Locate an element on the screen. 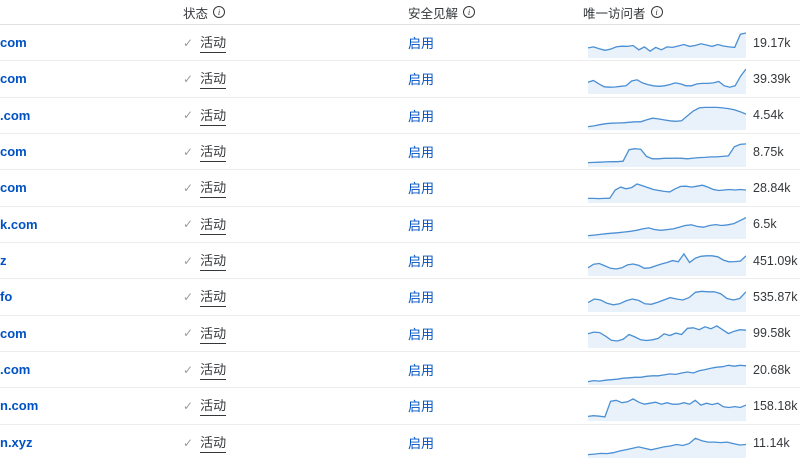 The width and height of the screenshot is (800, 461). domain-link: n.com is located at coordinates (19, 406).